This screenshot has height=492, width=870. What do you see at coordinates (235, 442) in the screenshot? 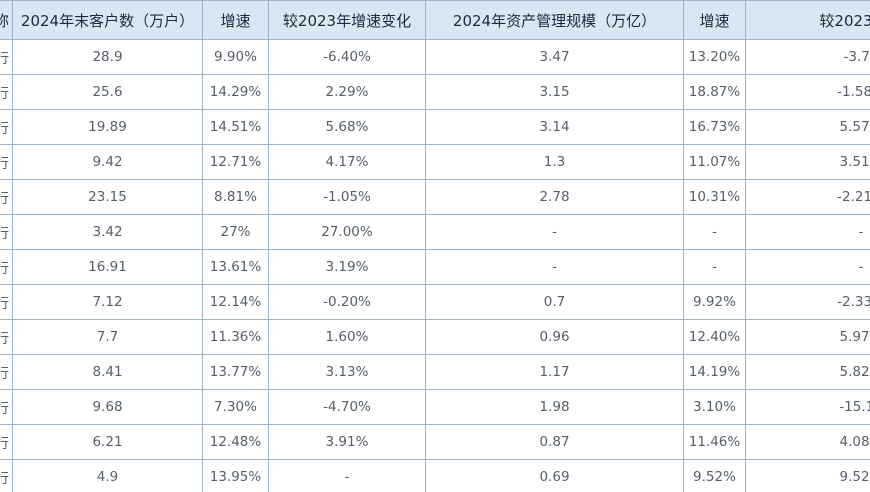
I see `cell-growth: 12.48%` at bounding box center [235, 442].